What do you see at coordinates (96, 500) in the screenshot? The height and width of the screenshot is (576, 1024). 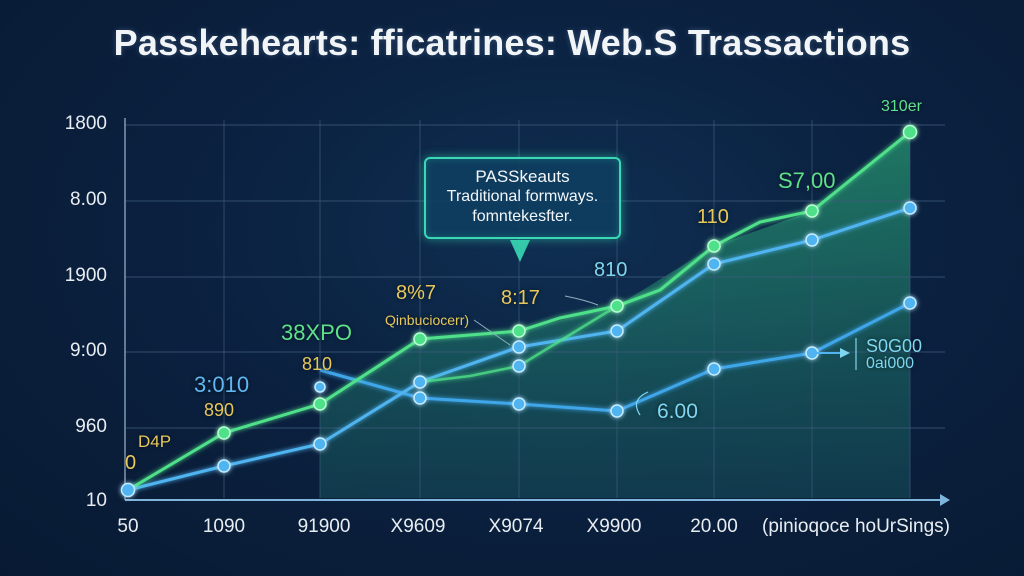 I see `y-tick-label: 10` at bounding box center [96, 500].